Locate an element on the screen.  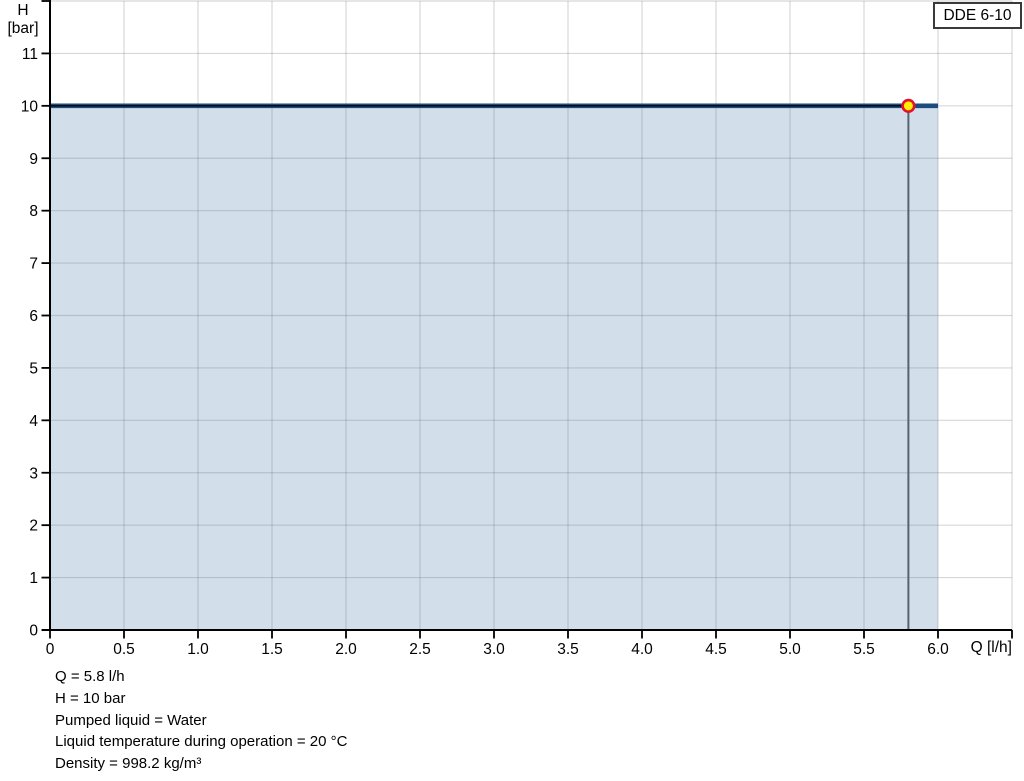
x-tick-label: 3.5 is located at coordinates (568, 649).